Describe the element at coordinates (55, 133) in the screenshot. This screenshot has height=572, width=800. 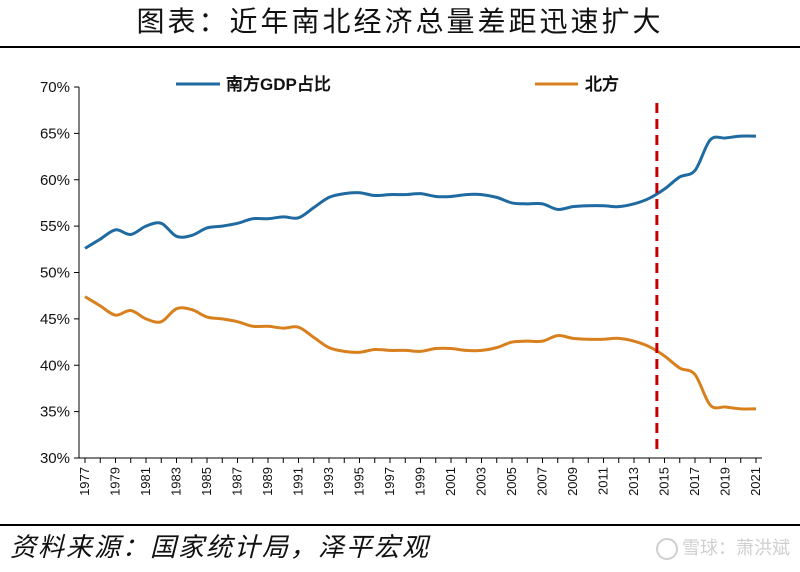
I see `y-tick-label: 65%` at that location.